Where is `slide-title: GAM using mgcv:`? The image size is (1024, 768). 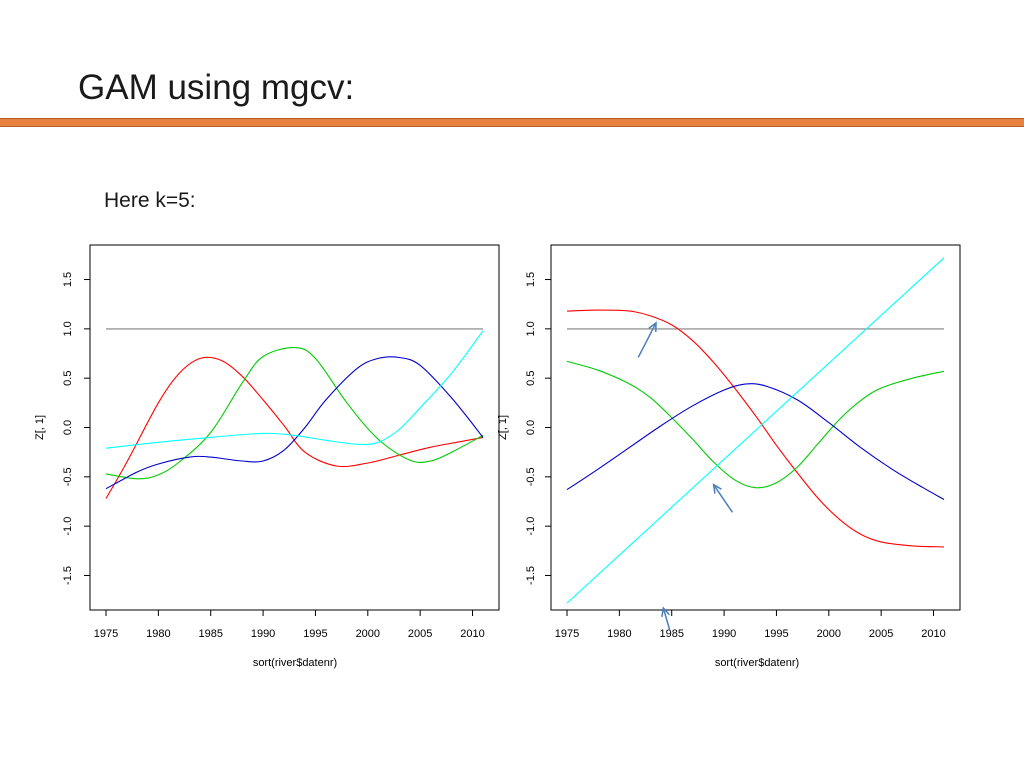 slide-title: GAM using mgcv: is located at coordinates (216, 87).